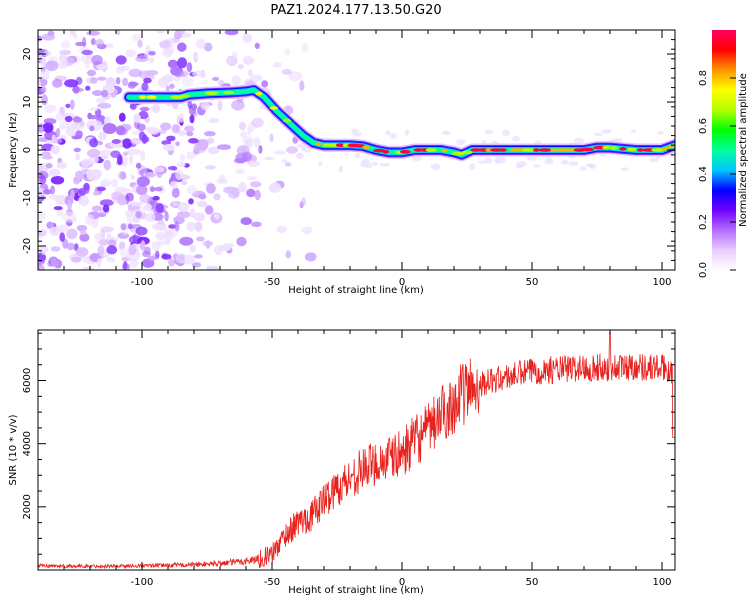 The height and width of the screenshot is (600, 750). Describe the element at coordinates (703, 78) in the screenshot. I see `colorbar-tick-label: 0.8` at that location.